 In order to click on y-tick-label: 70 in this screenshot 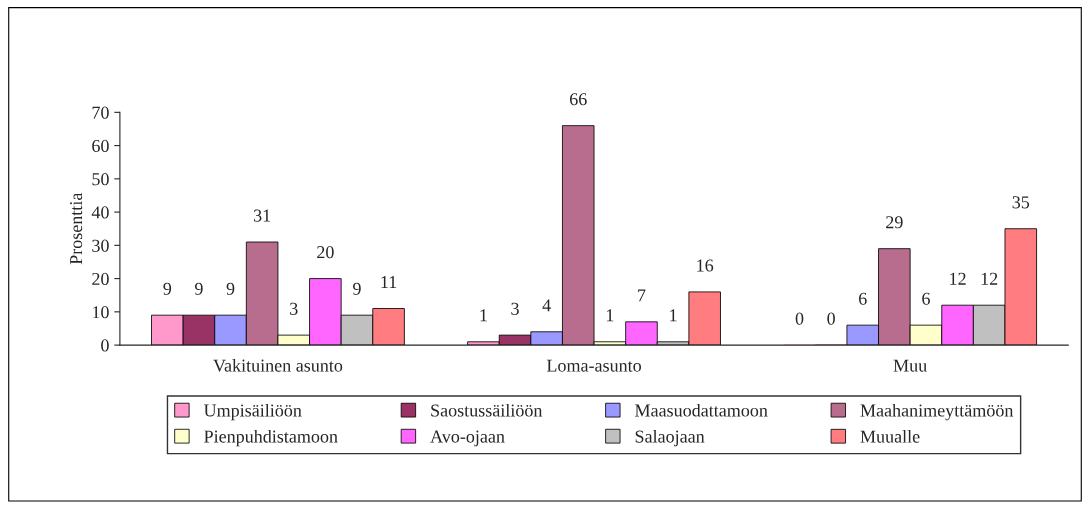, I will do `click(100, 112)`.